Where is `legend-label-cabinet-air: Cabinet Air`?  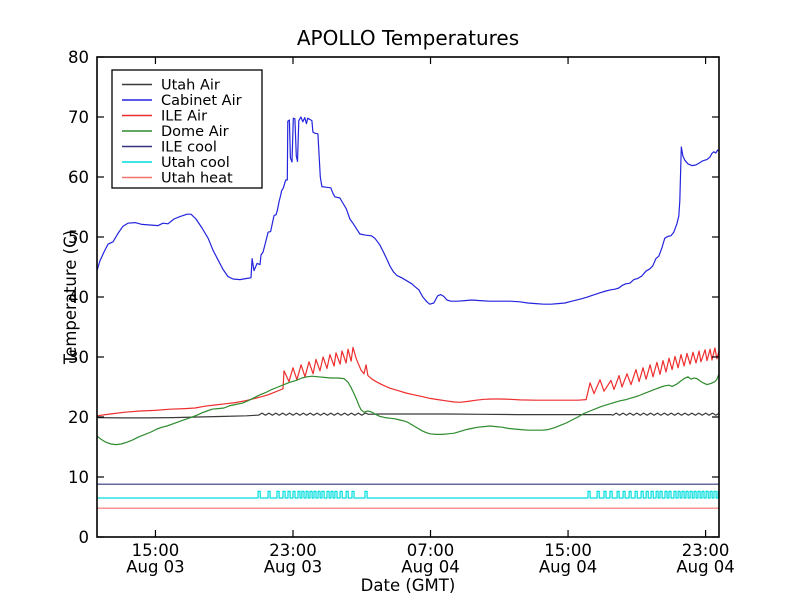 legend-label-cabinet-air: Cabinet Air is located at coordinates (201, 101).